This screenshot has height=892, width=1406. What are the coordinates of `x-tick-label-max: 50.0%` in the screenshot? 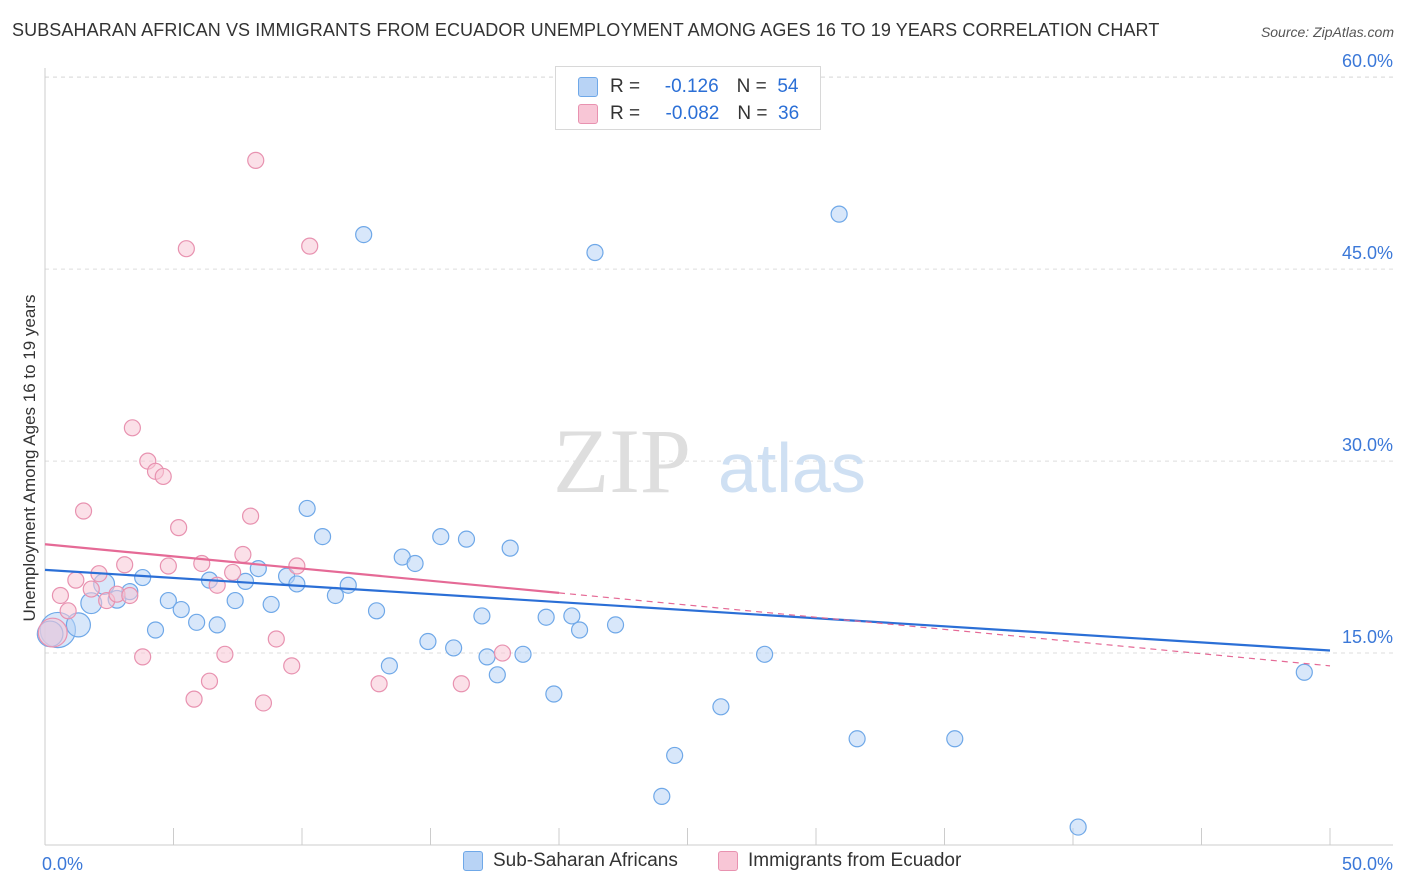 It's located at (1367, 864).